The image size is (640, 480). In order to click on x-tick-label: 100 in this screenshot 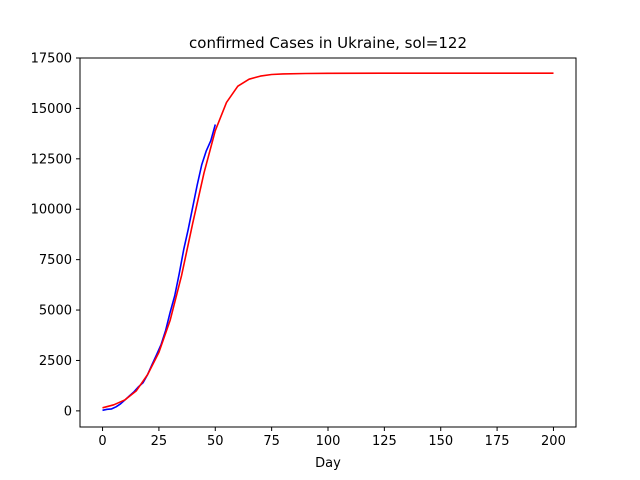, I will do `click(328, 441)`.